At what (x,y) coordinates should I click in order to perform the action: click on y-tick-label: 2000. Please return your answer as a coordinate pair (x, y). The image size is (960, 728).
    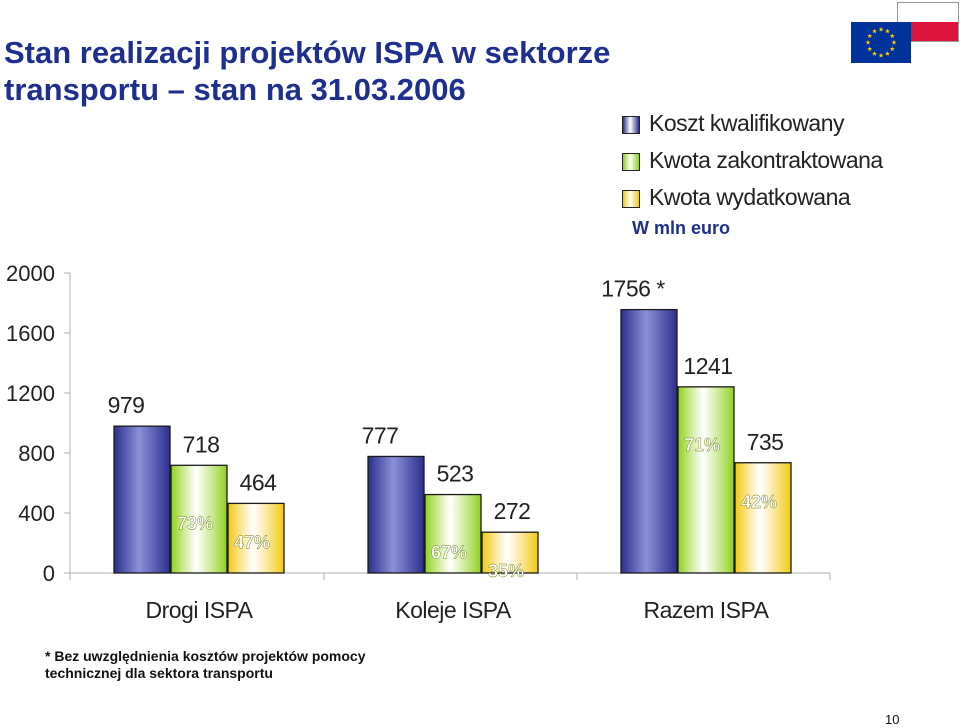
    Looking at the image, I should click on (30, 273).